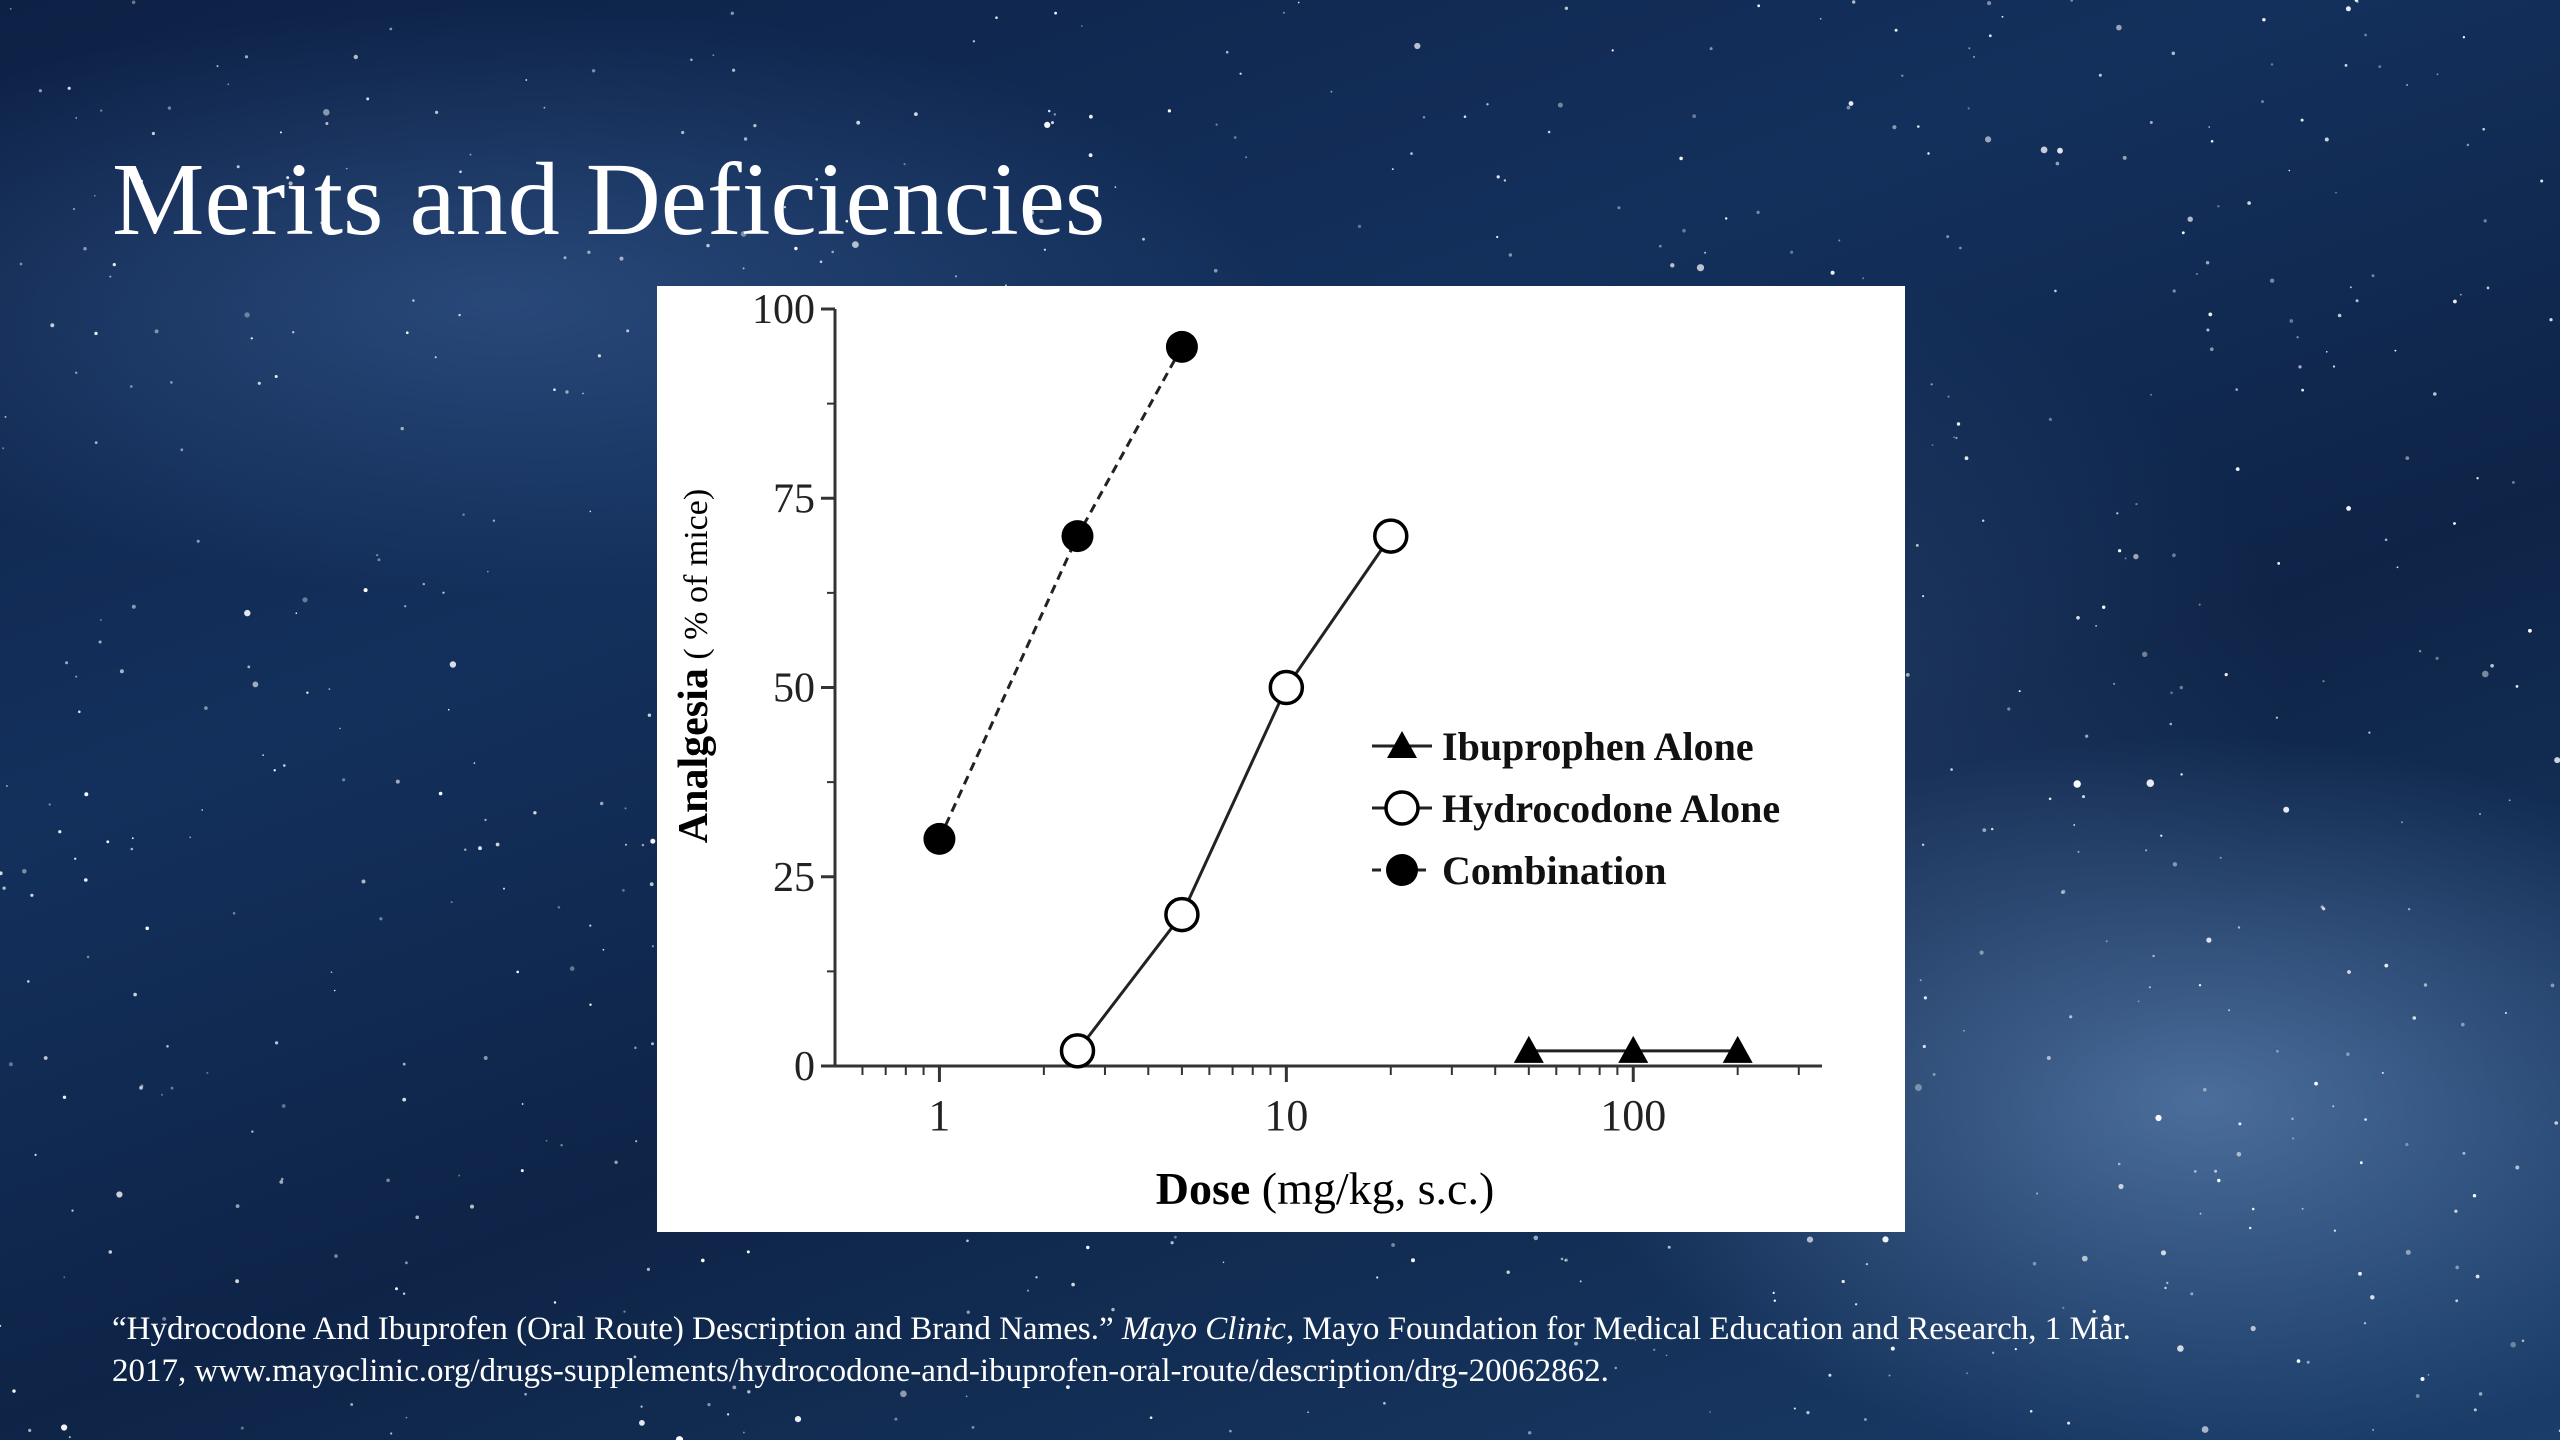 This screenshot has height=1440, width=2560. What do you see at coordinates (1528, 1049) in the screenshot?
I see `data-point-ibuprophen-alone` at bounding box center [1528, 1049].